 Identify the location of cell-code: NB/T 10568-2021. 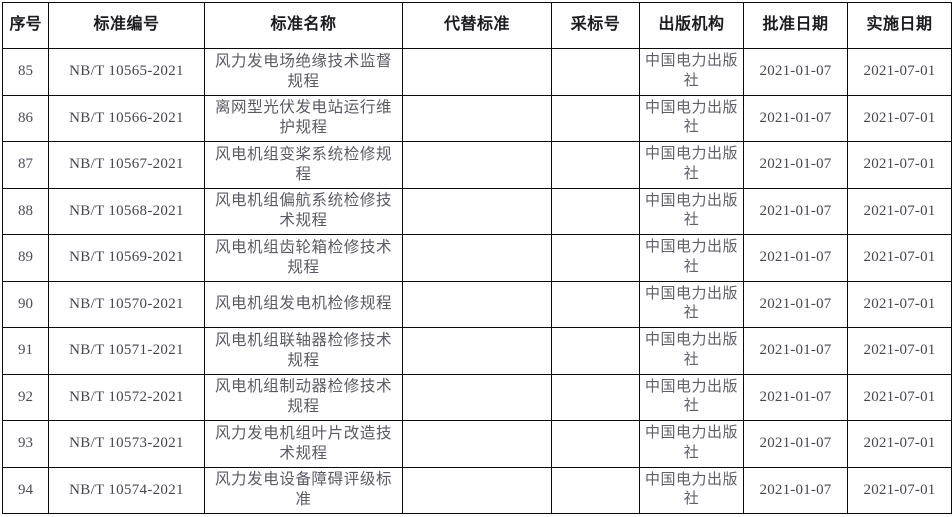
(126, 211).